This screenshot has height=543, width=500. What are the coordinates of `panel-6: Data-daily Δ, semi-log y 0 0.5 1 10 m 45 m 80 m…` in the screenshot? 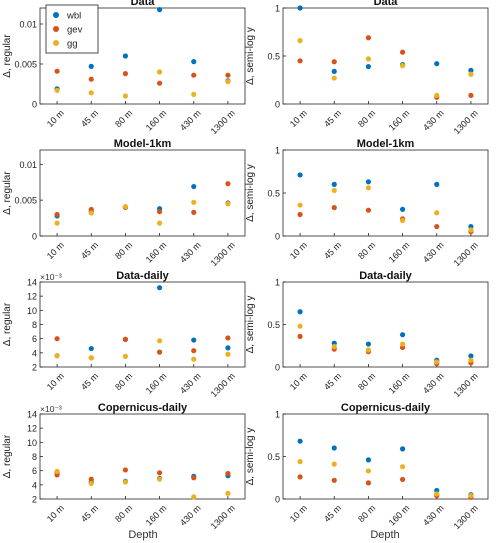 It's located at (367, 334).